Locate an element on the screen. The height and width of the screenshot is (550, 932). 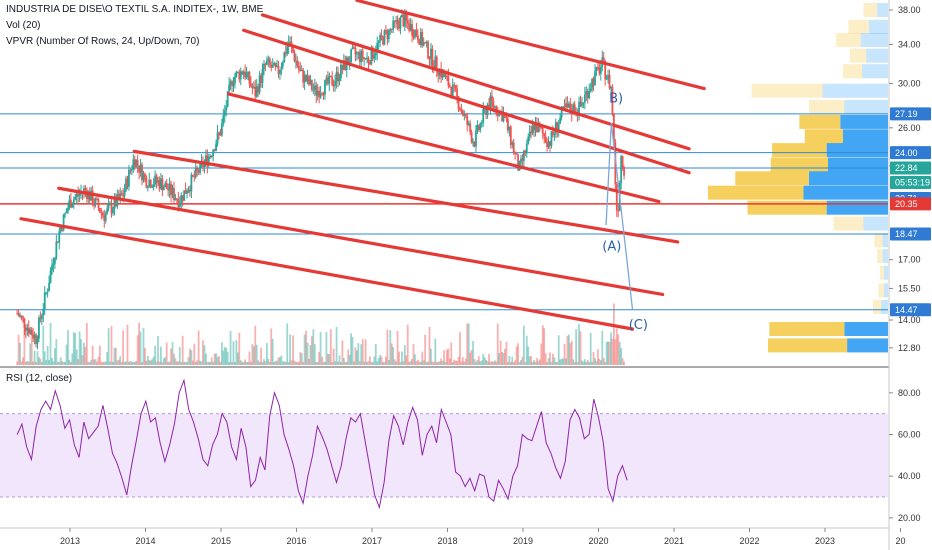
price-badge-label: 24.00 is located at coordinates (906, 153).